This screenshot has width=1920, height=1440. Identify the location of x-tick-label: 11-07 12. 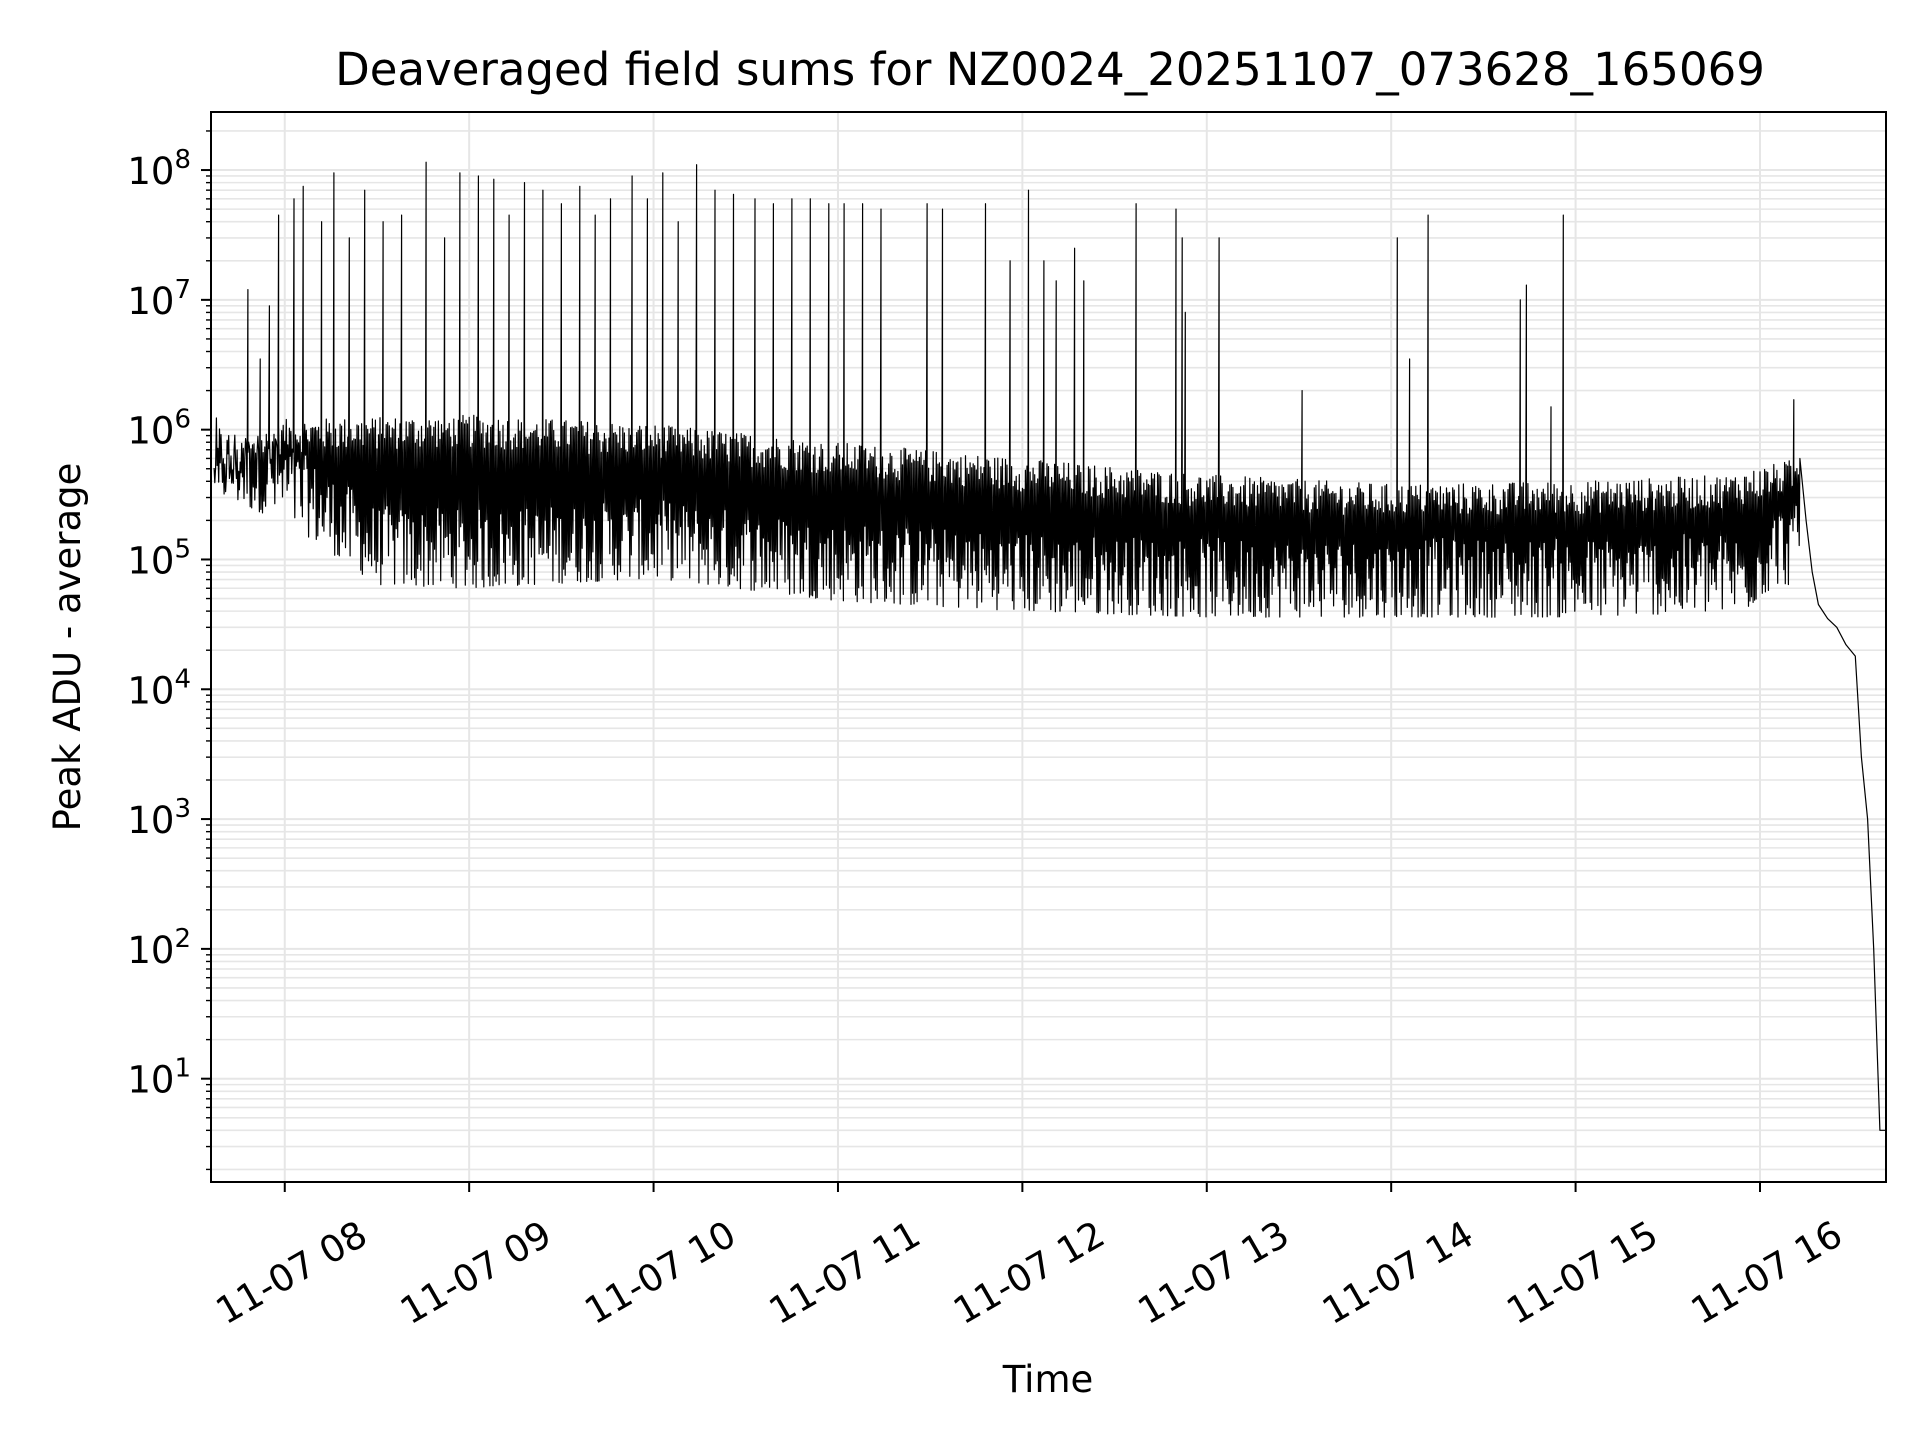
(1029, 1273).